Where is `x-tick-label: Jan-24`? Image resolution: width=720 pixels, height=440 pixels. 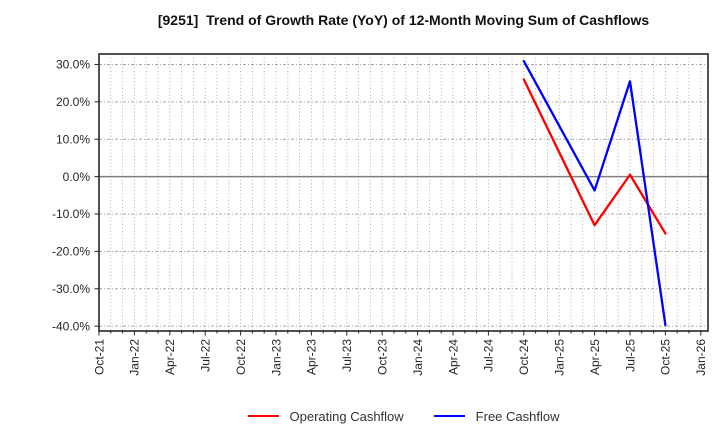 x-tick-label: Jan-24 is located at coordinates (418, 357).